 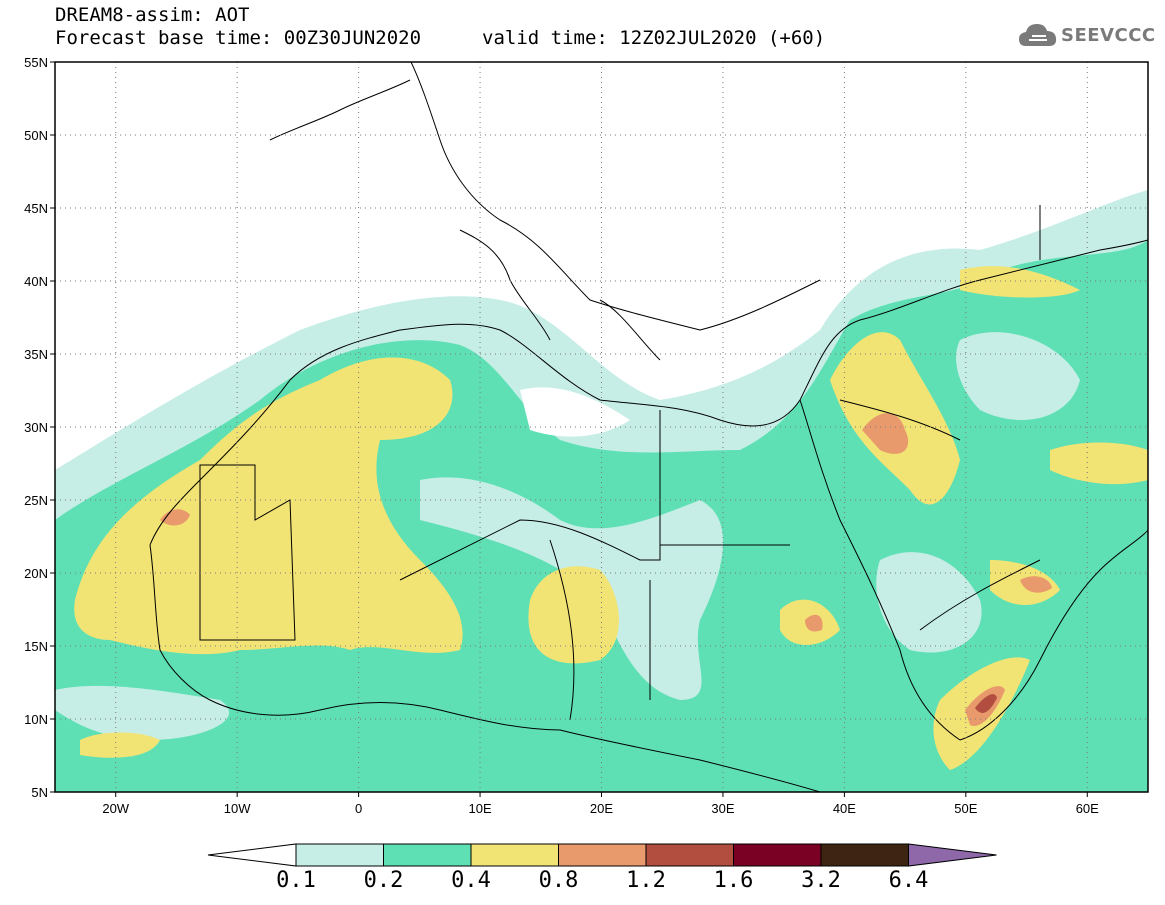 I want to click on longitude-labels: 20W 10W 0 10E 20E 30E 40E 50E 60E, so click(x=600, y=804).